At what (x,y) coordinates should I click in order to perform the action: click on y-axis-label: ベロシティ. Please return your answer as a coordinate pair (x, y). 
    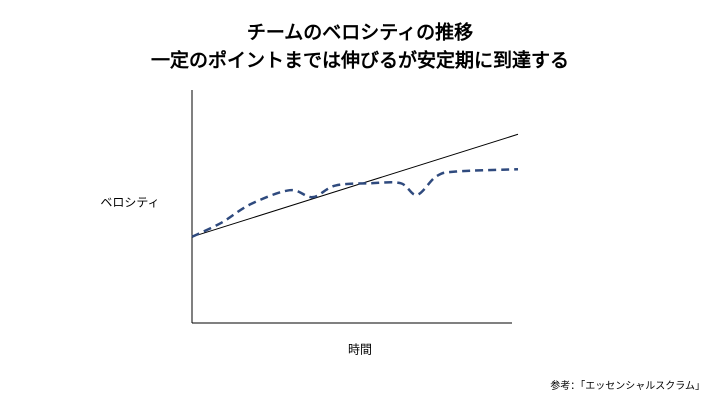
    Looking at the image, I should click on (129, 203).